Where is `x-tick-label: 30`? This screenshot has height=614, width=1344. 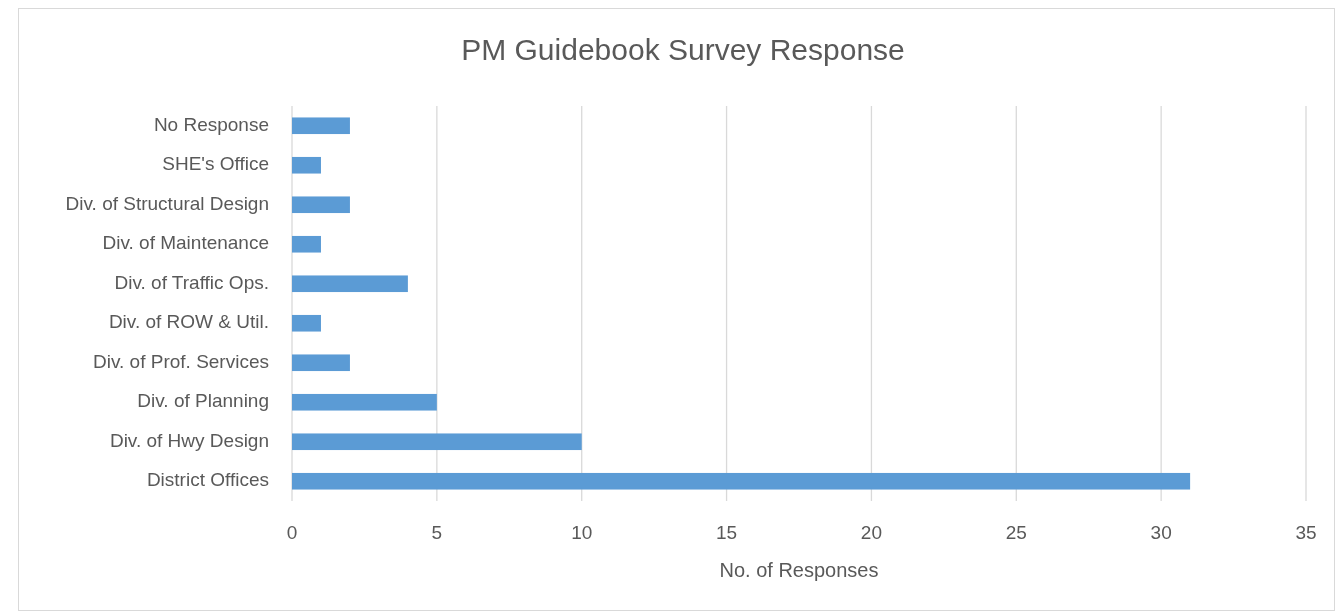
x-tick-label: 30 is located at coordinates (1161, 533).